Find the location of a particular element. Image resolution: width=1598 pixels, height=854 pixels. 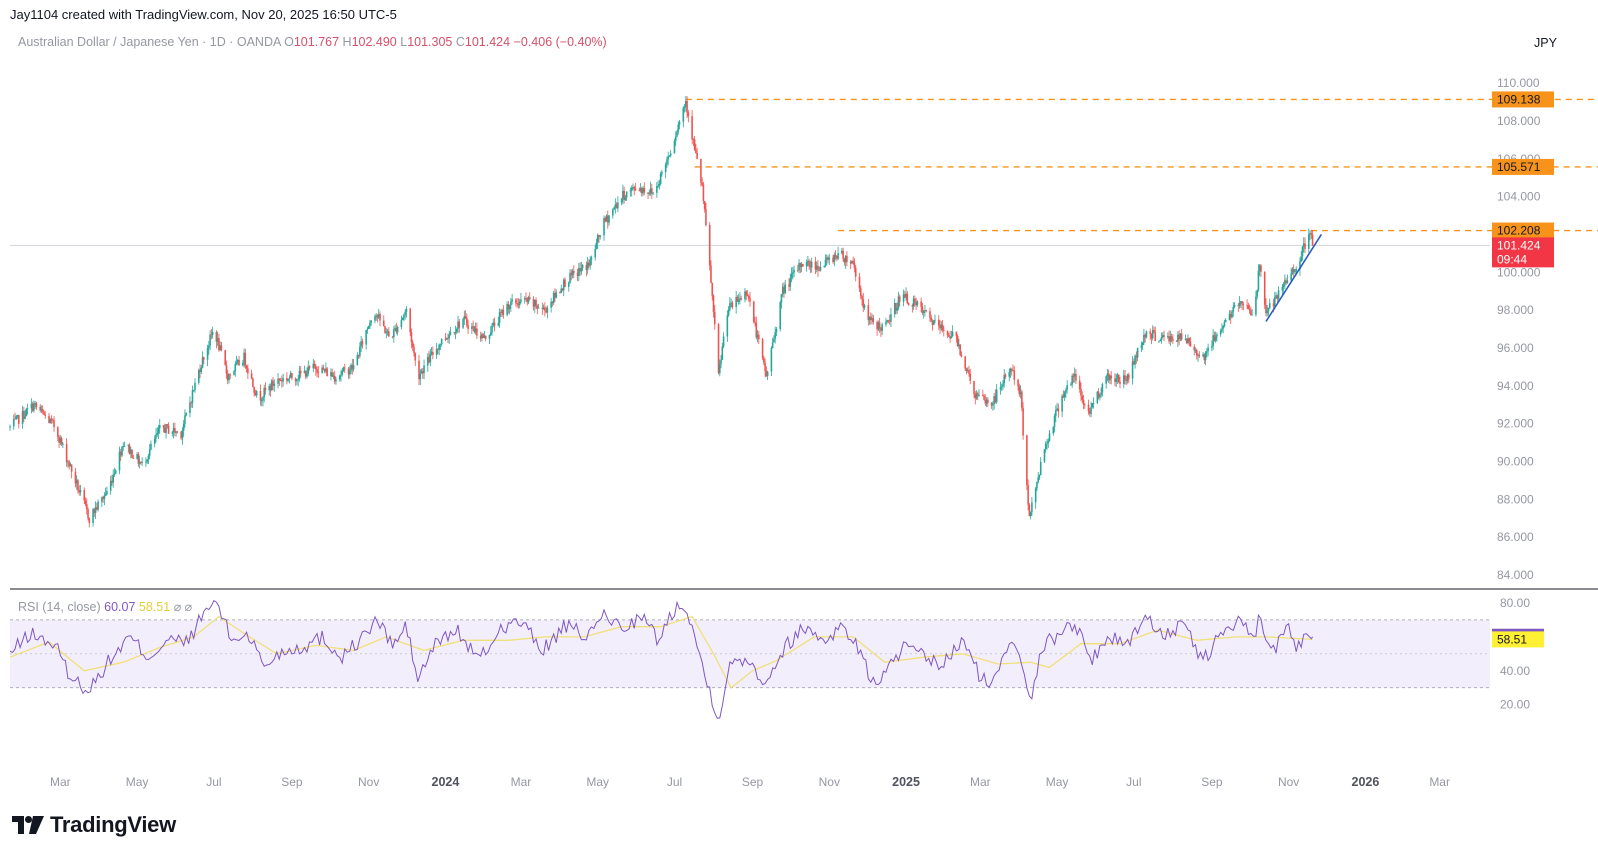

trendline-layer is located at coordinates (1294, 278).